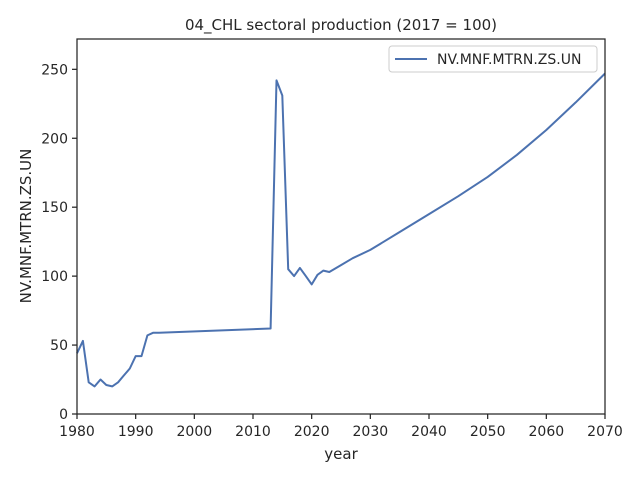 This screenshot has width=640, height=480. What do you see at coordinates (509, 60) in the screenshot?
I see `legend-label: NV.MNF.MTRN.ZS.UN` at bounding box center [509, 60].